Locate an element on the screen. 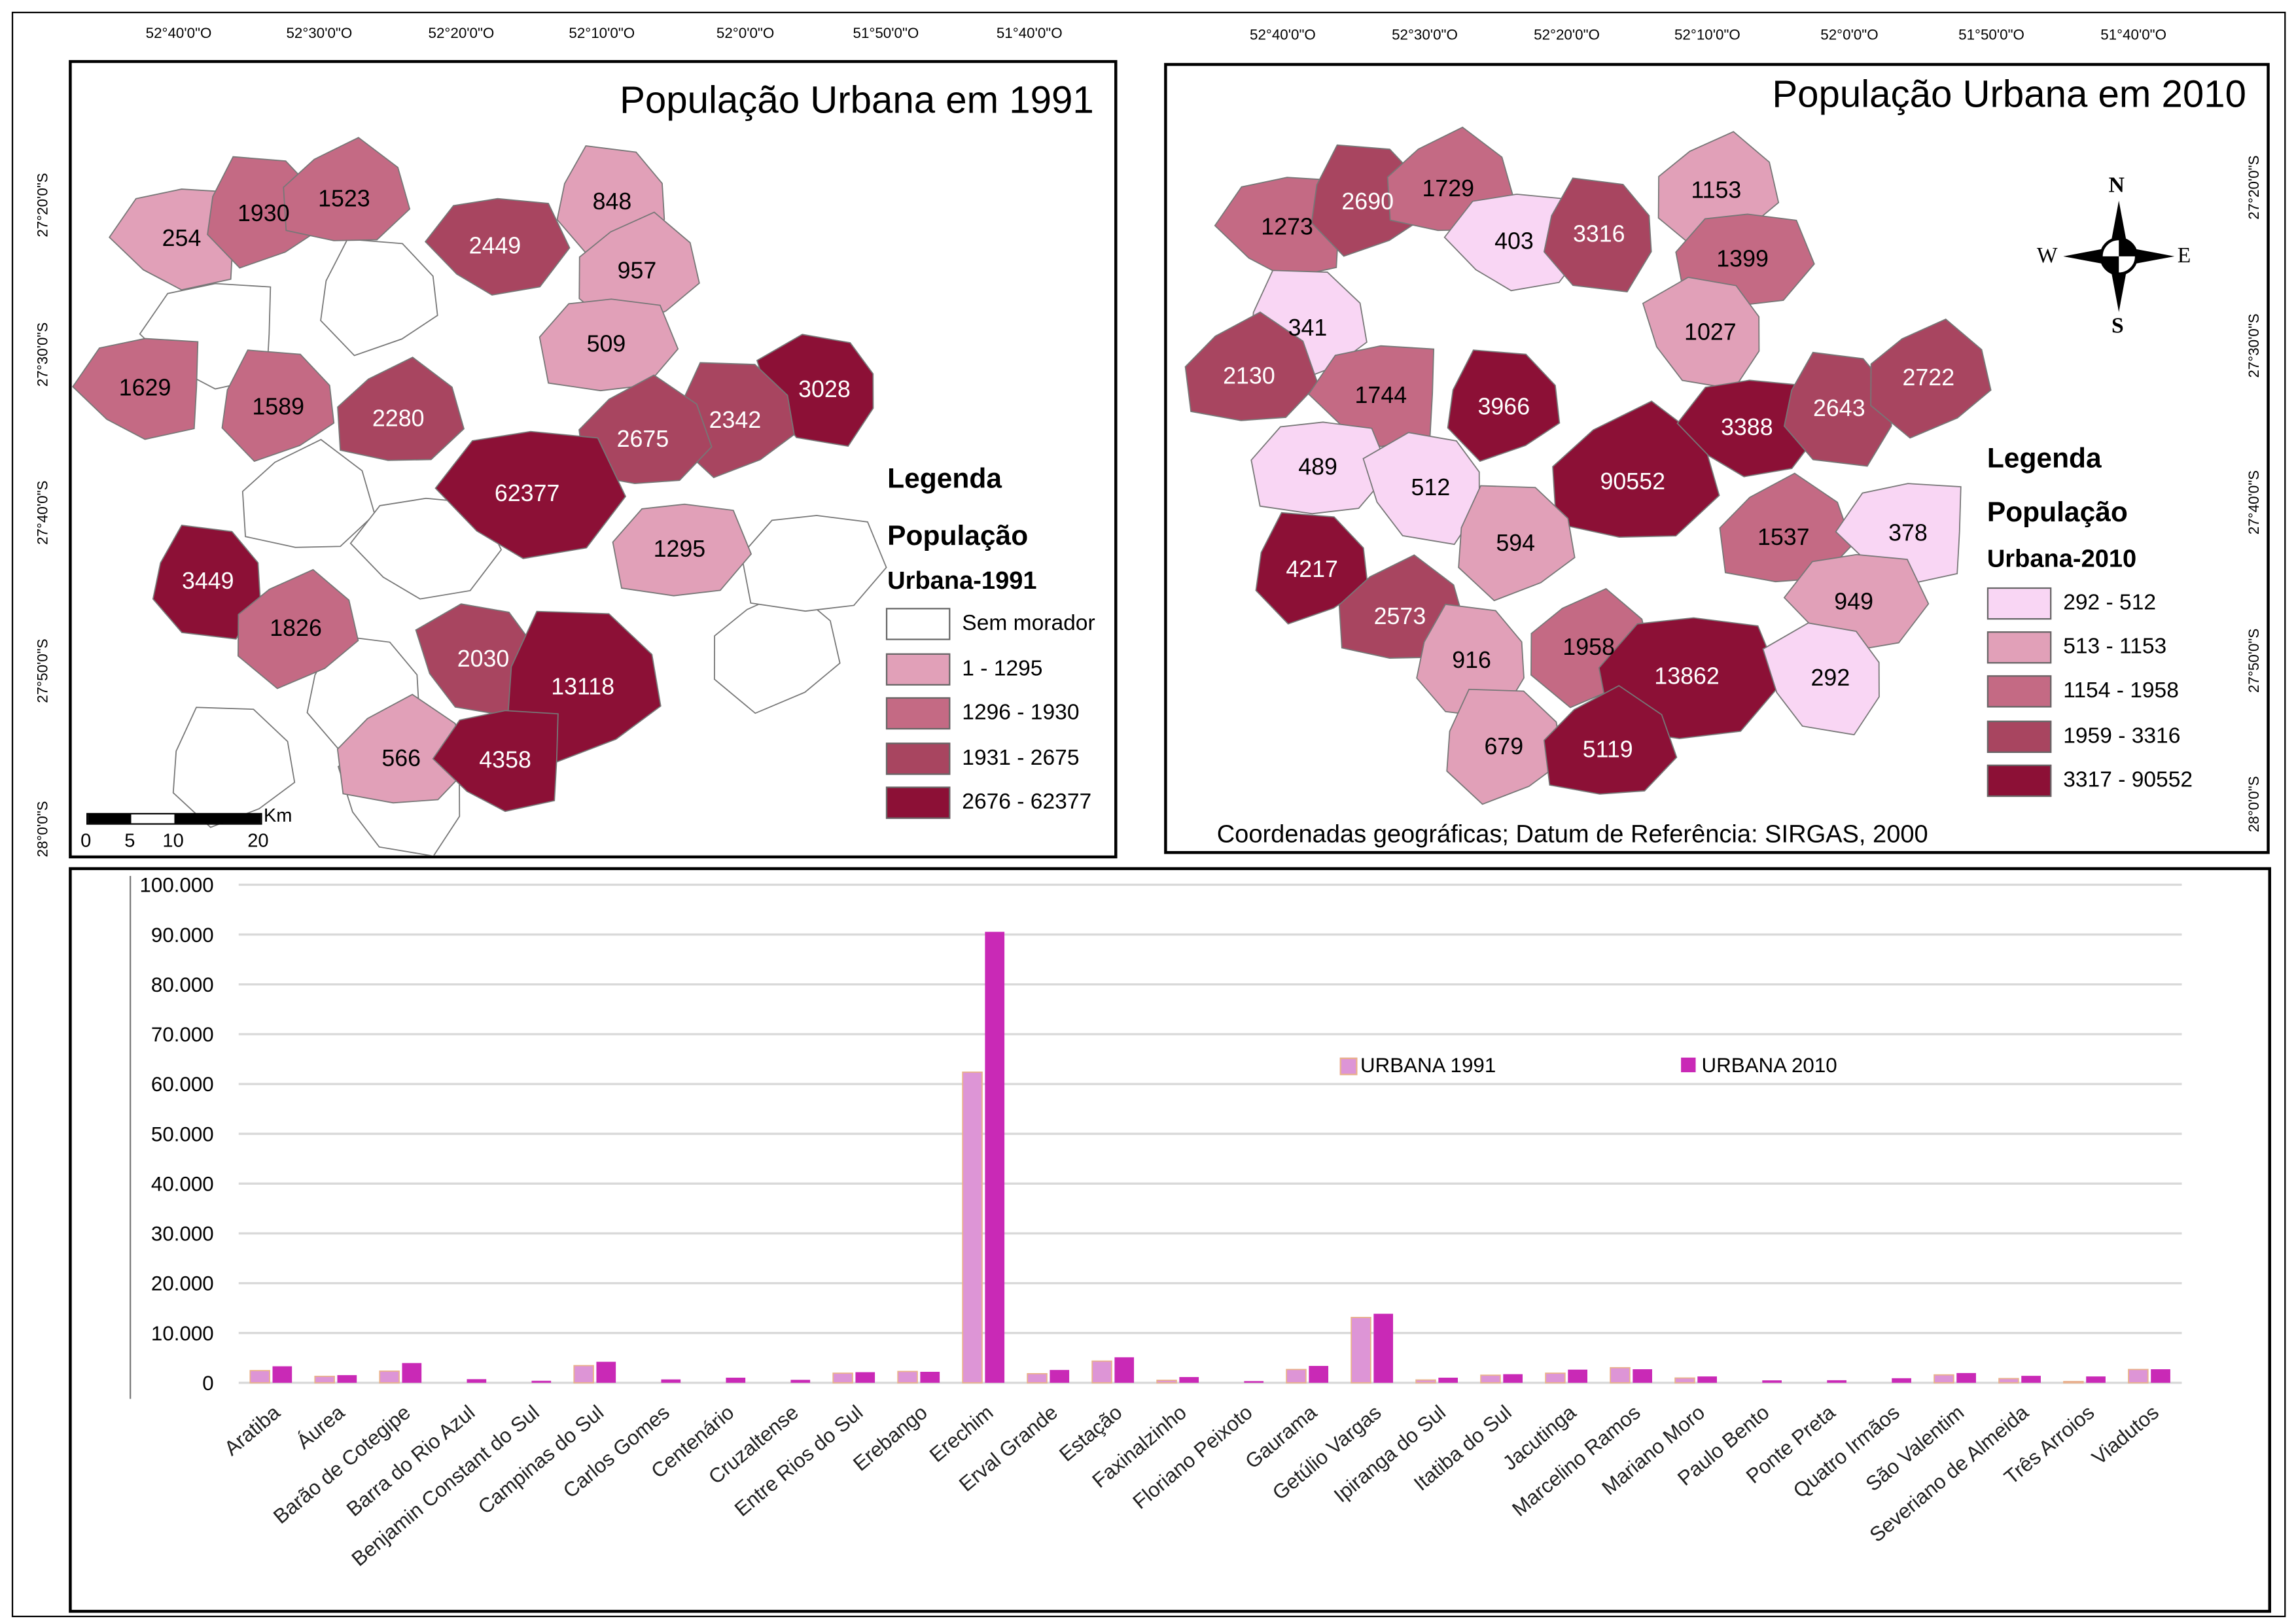 This screenshot has height=1623, width=2296. y-tick-label: 70.000 is located at coordinates (182, 1034).